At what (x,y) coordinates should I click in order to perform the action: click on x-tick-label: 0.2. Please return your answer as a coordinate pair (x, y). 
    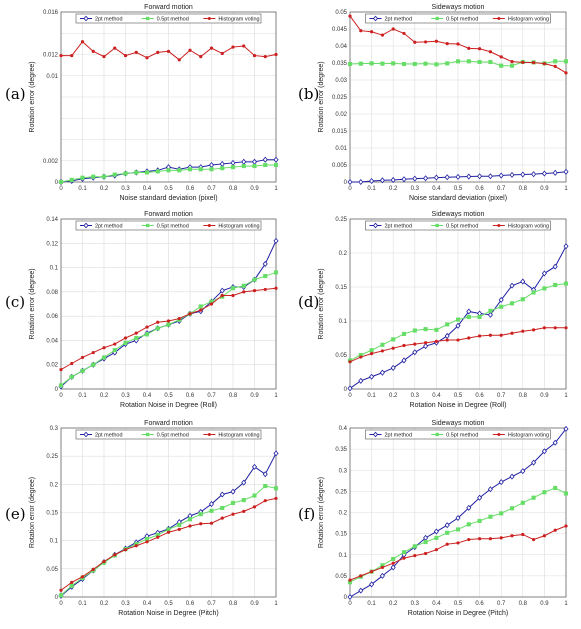
    Looking at the image, I should click on (393, 189).